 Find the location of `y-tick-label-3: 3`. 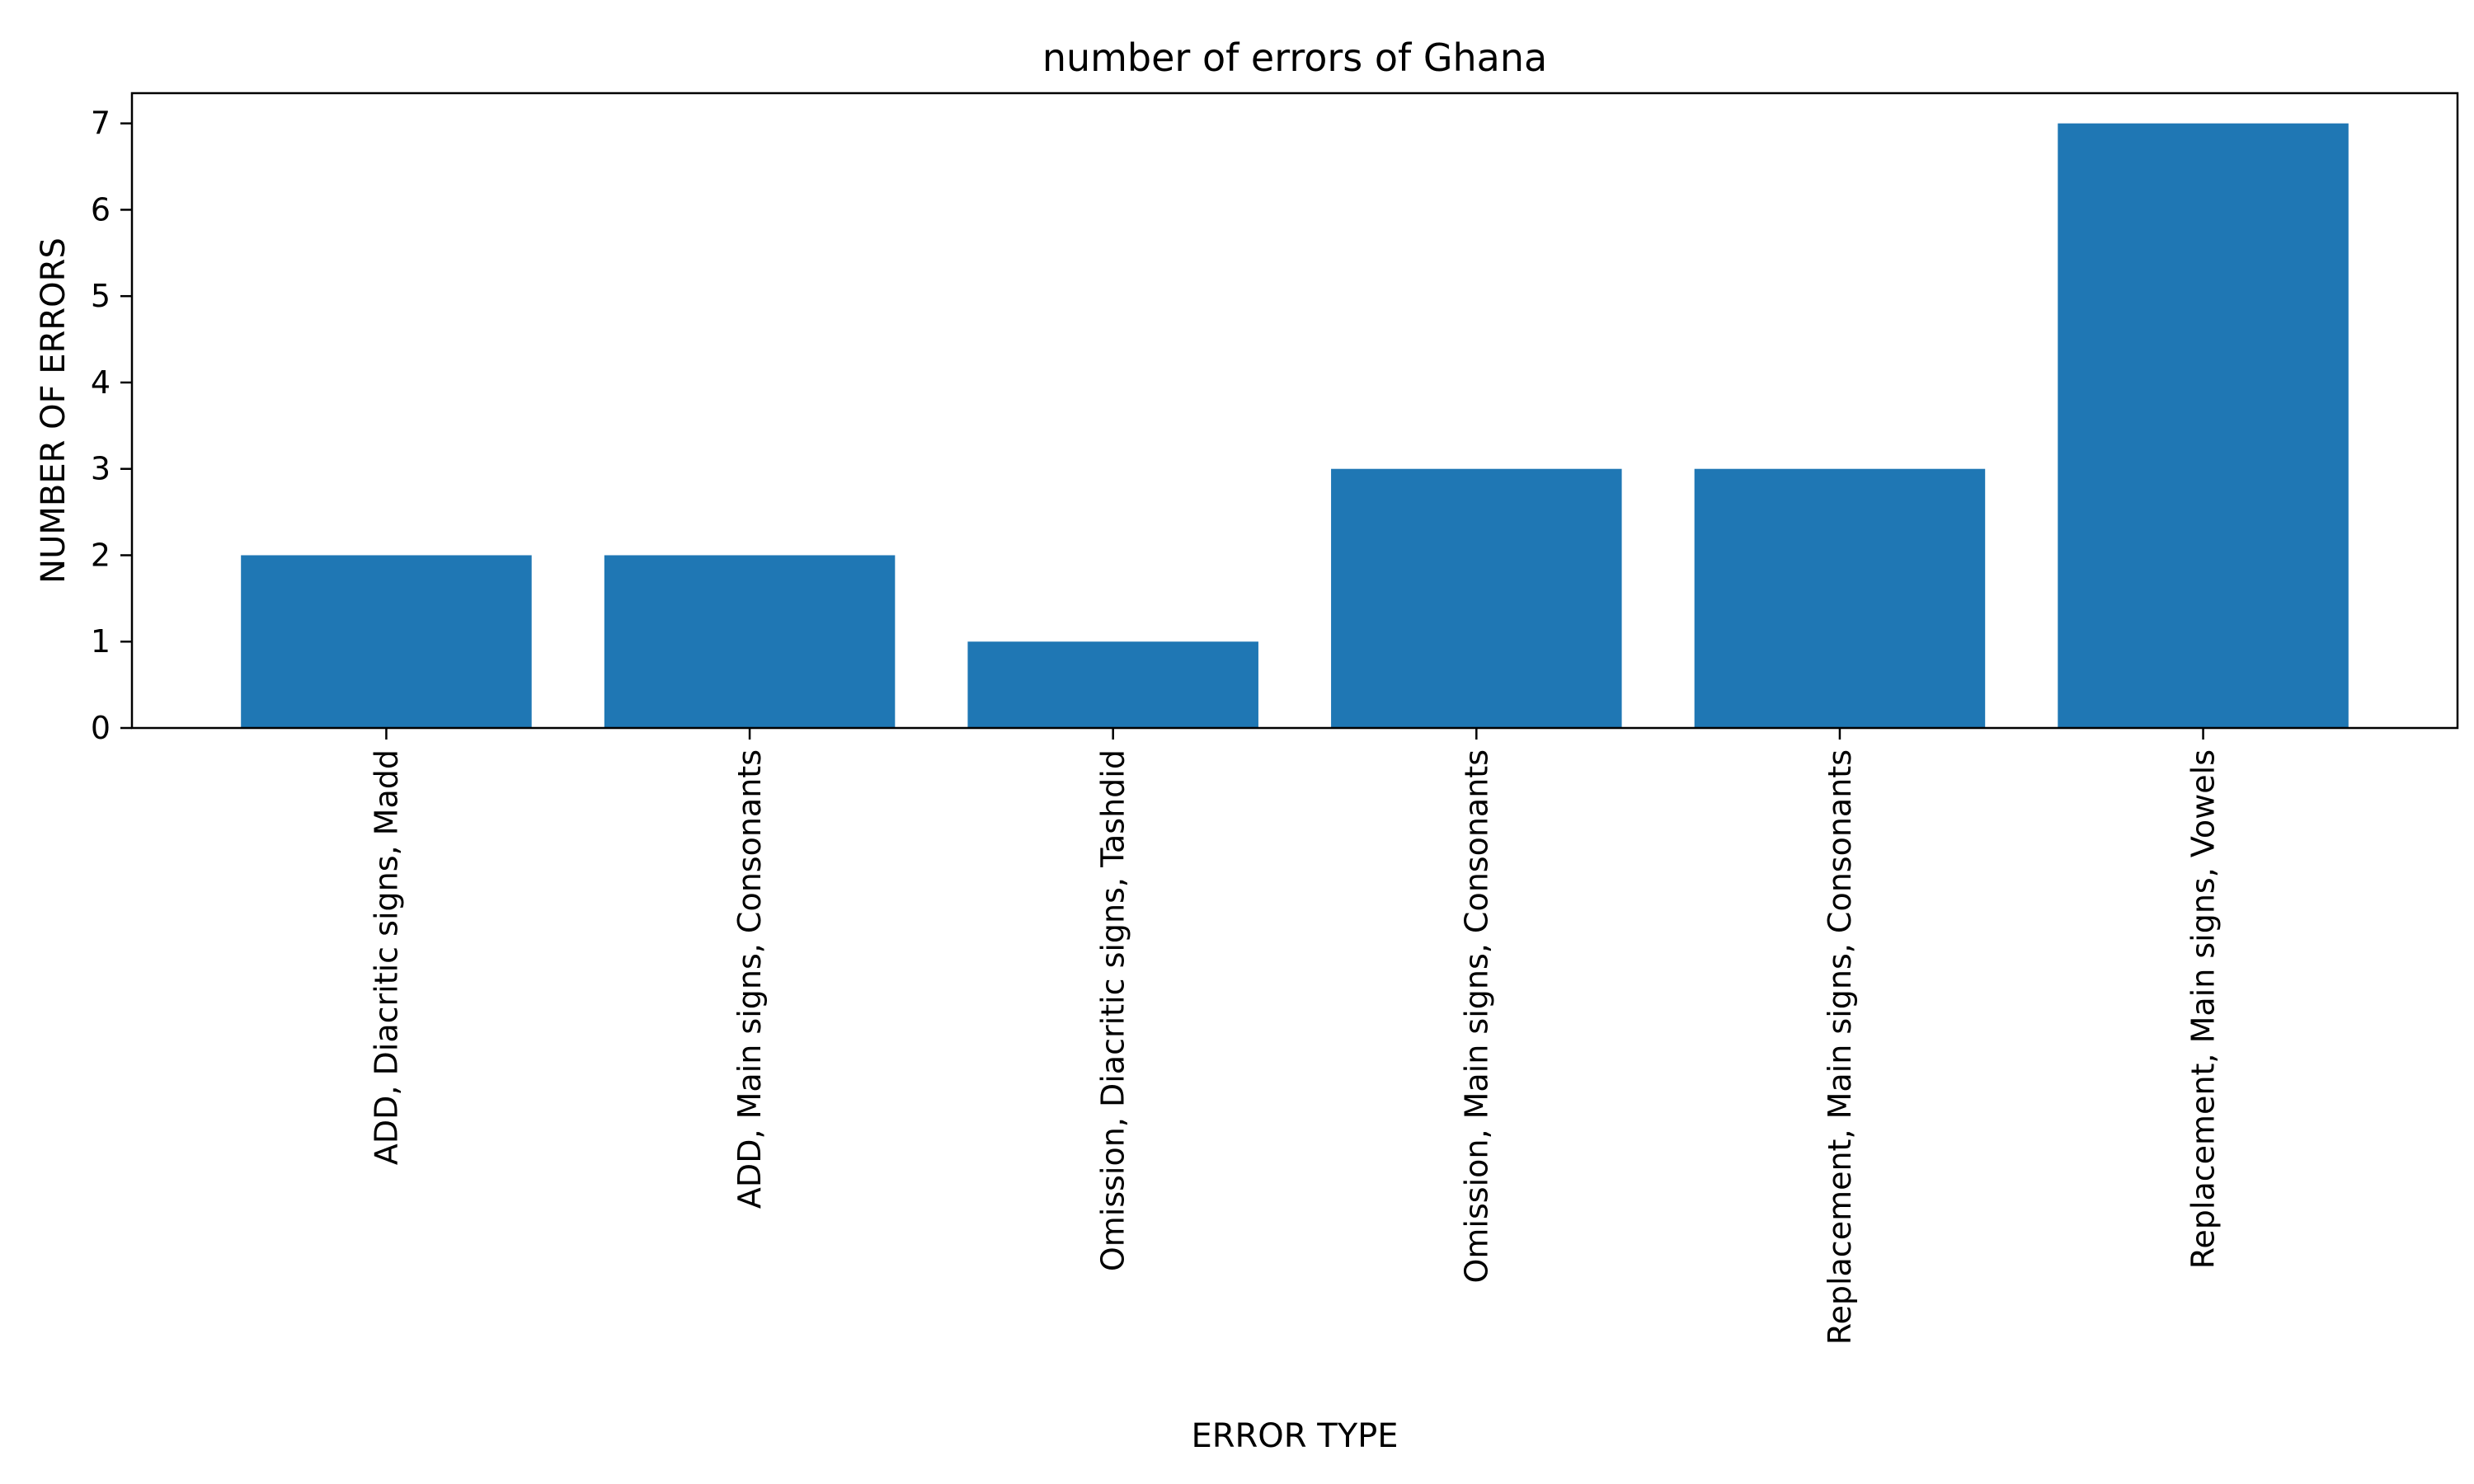

y-tick-label-3: 3 is located at coordinates (101, 469).